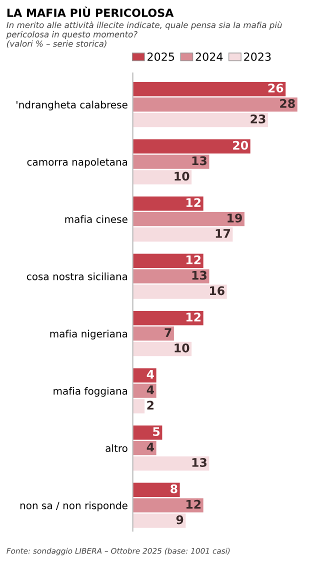 Image resolution: width=320 pixels, height=562 pixels. I want to click on data-label: 26, so click(276, 88).